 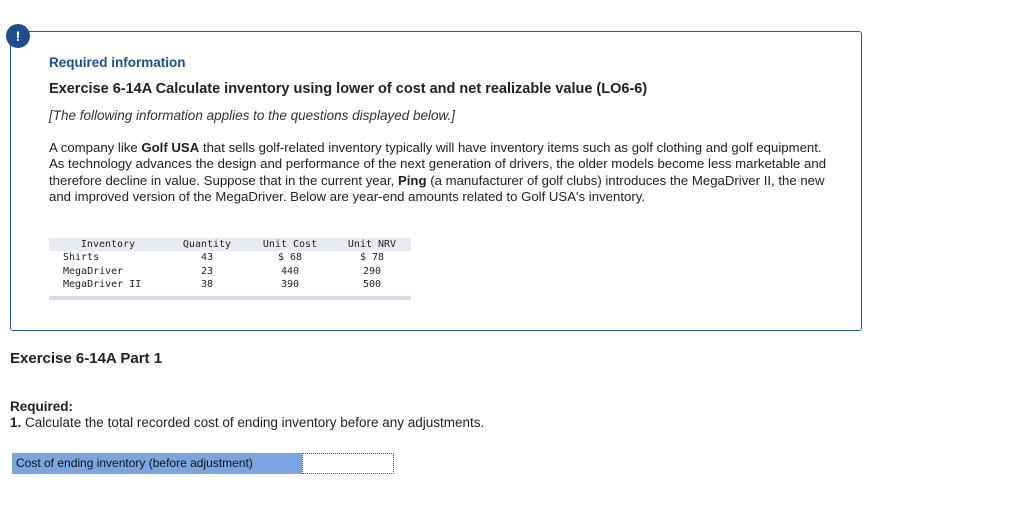 I want to click on manufacturer-name: Ping, so click(x=412, y=180).